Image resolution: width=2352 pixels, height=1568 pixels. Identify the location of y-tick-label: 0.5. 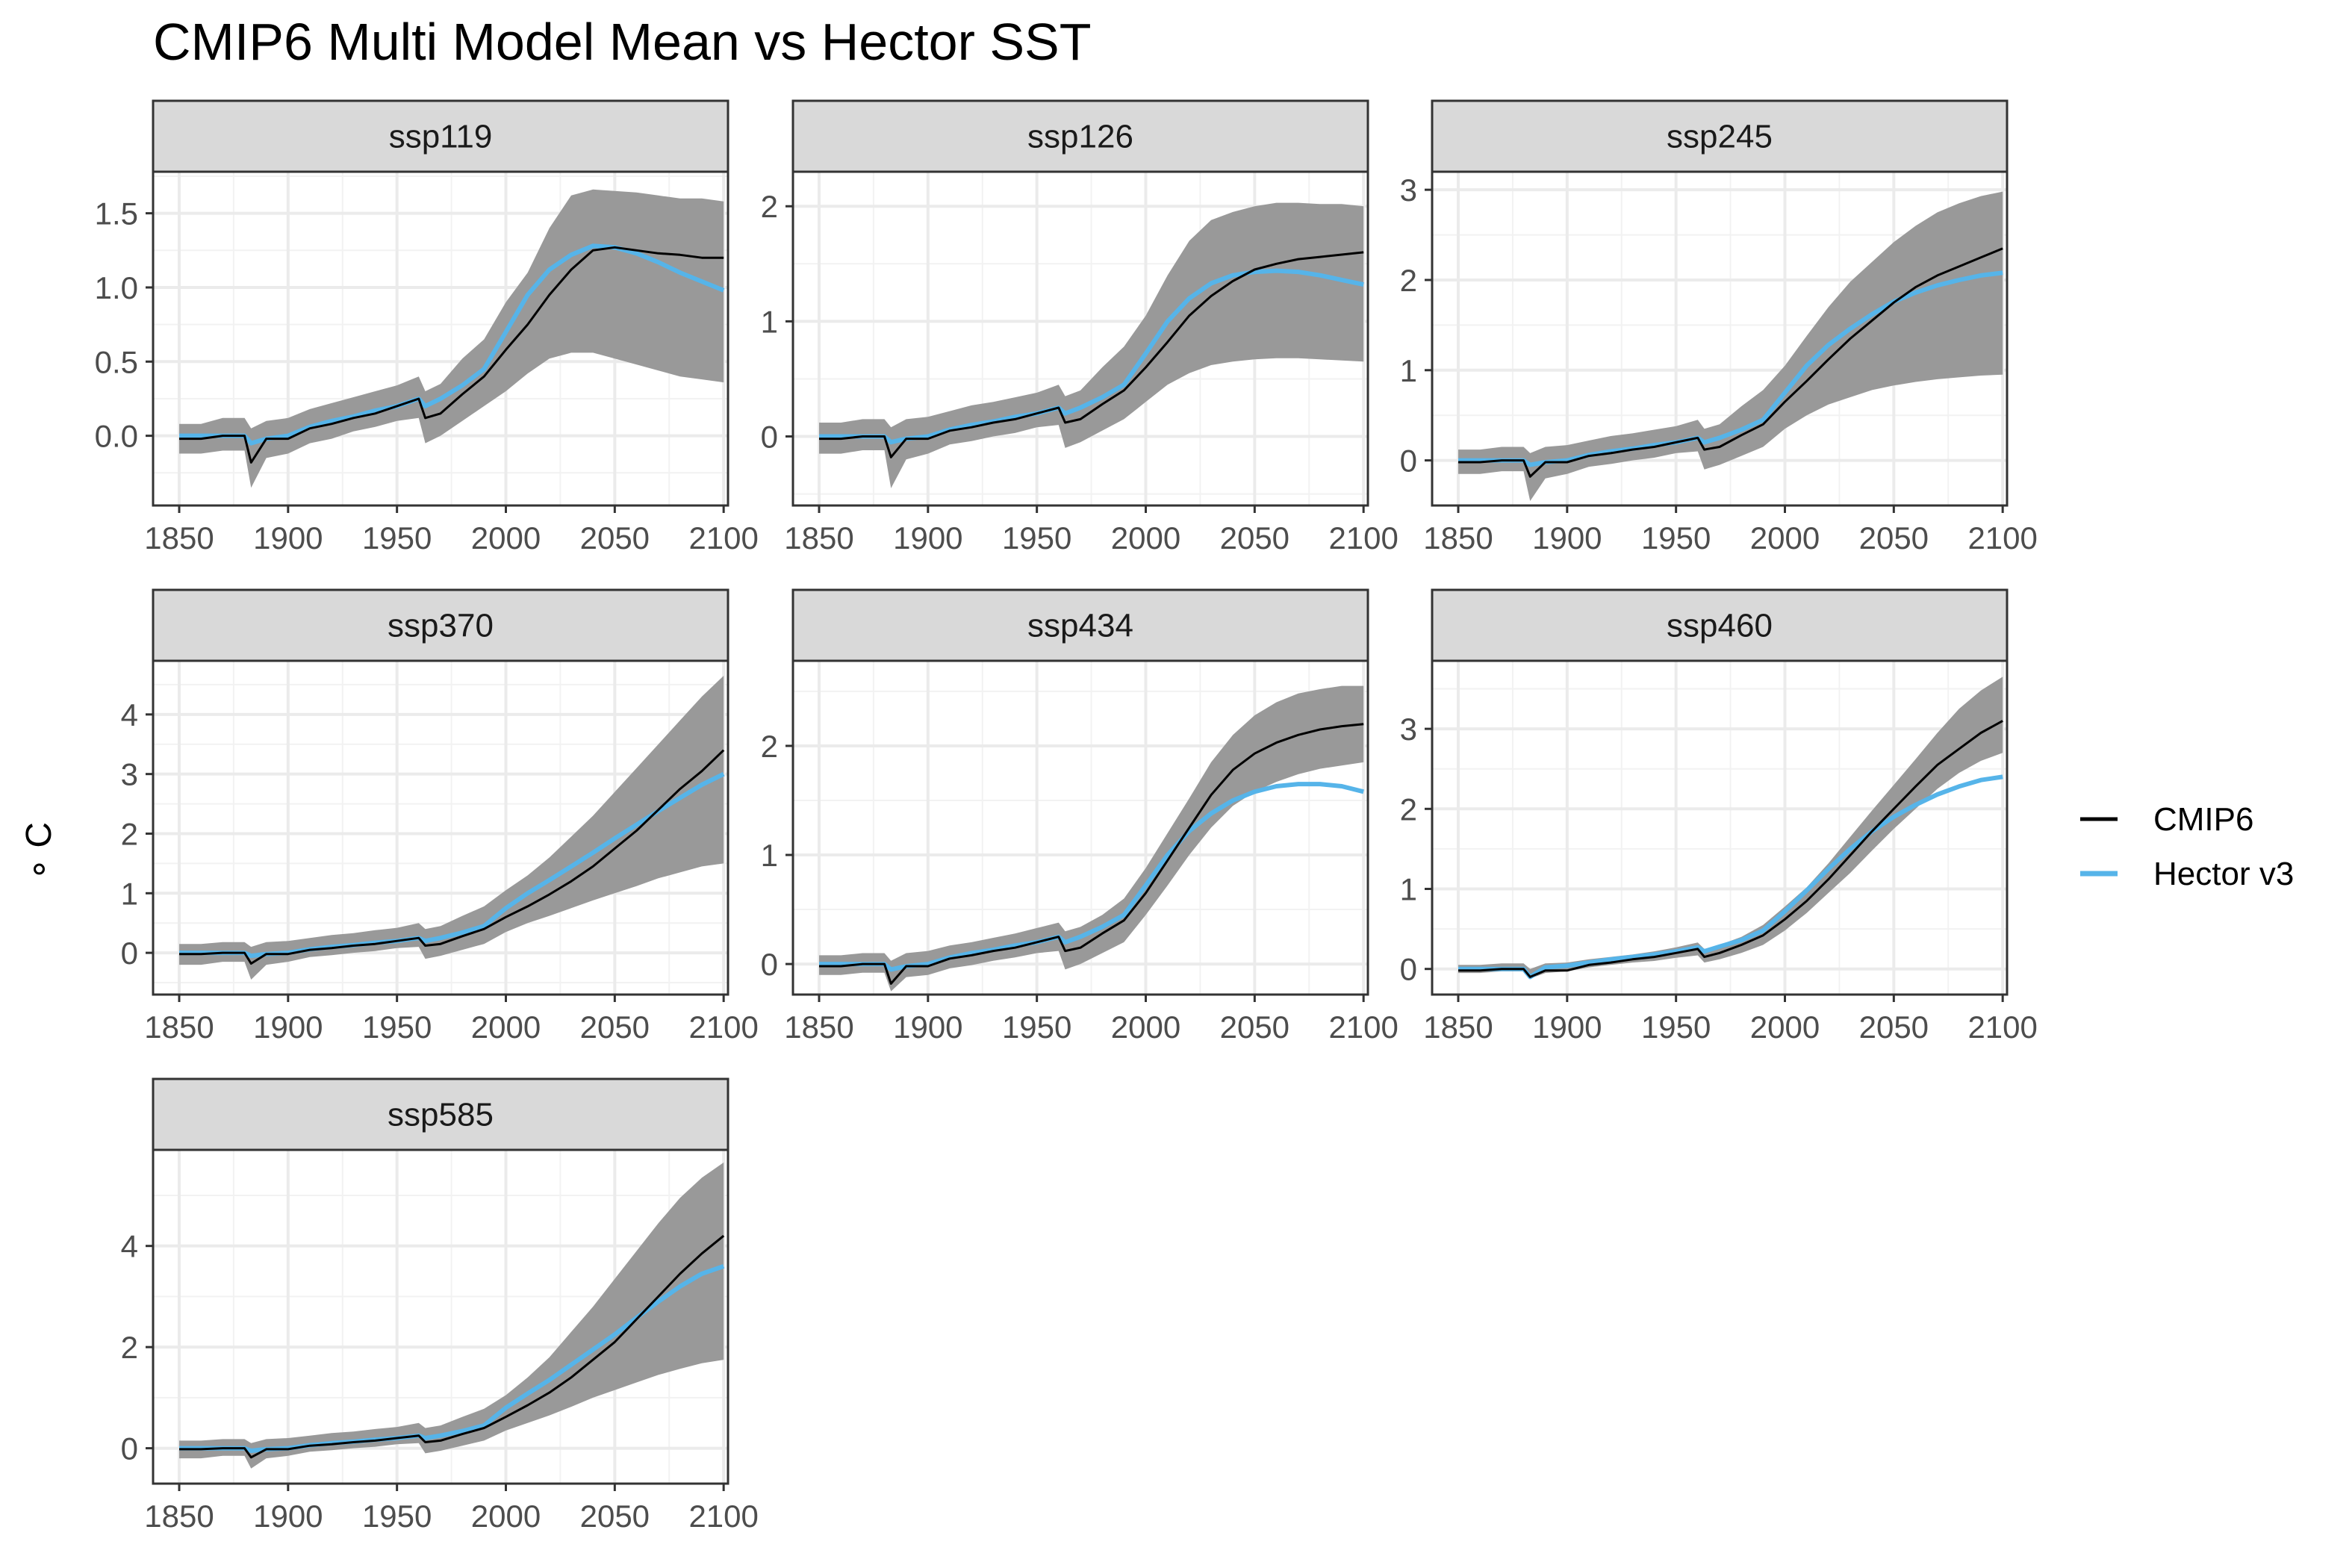
(116, 361).